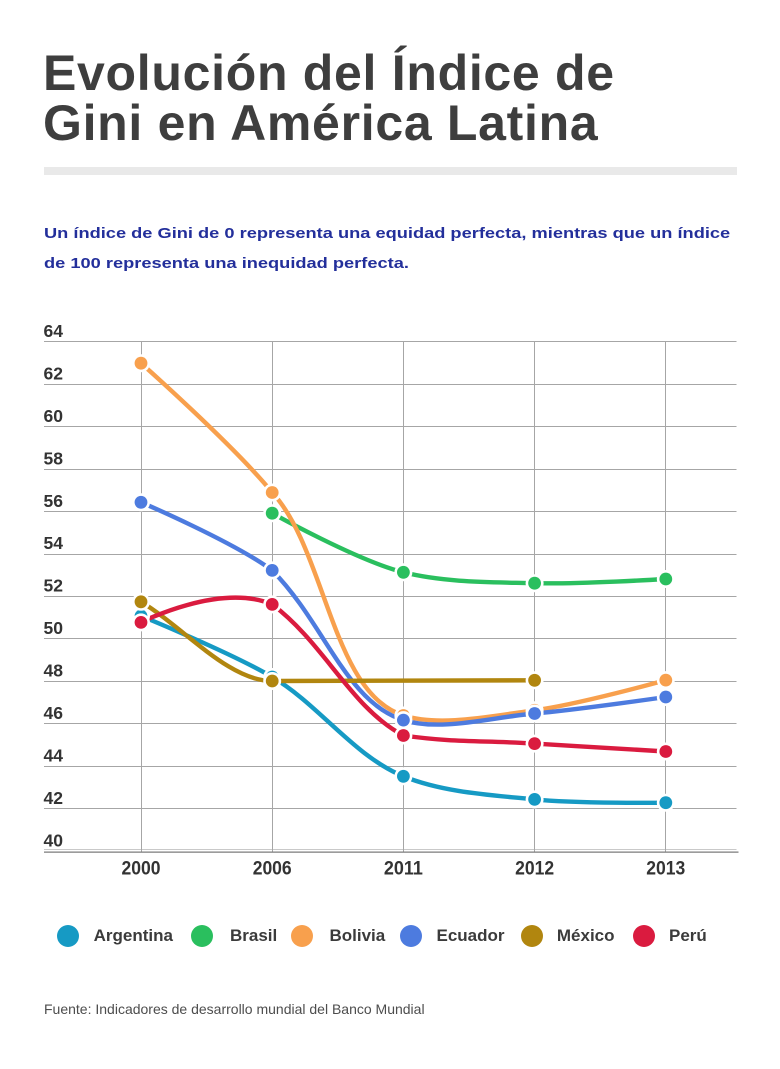  I want to click on svg-text: 46, so click(54, 713).